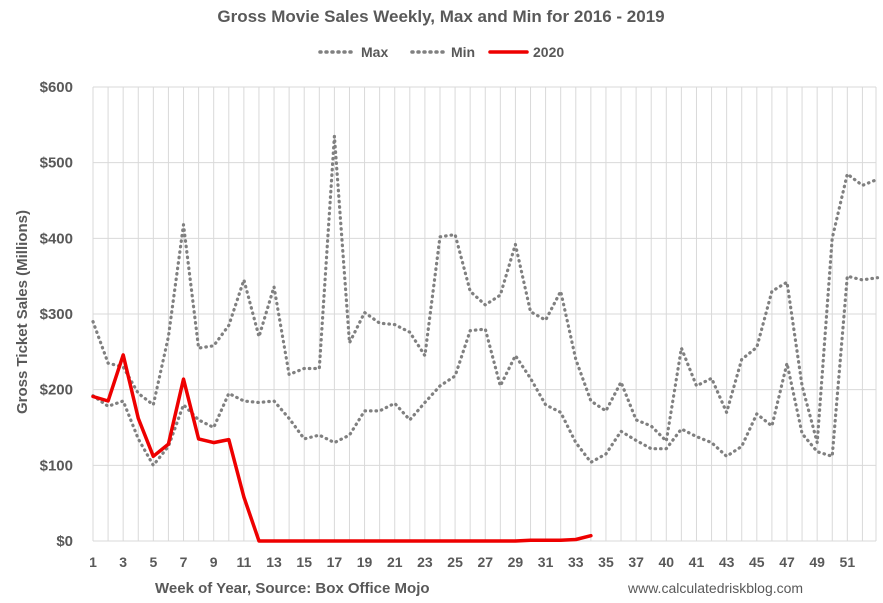  I want to click on x-tick-label: 25, so click(455, 562).